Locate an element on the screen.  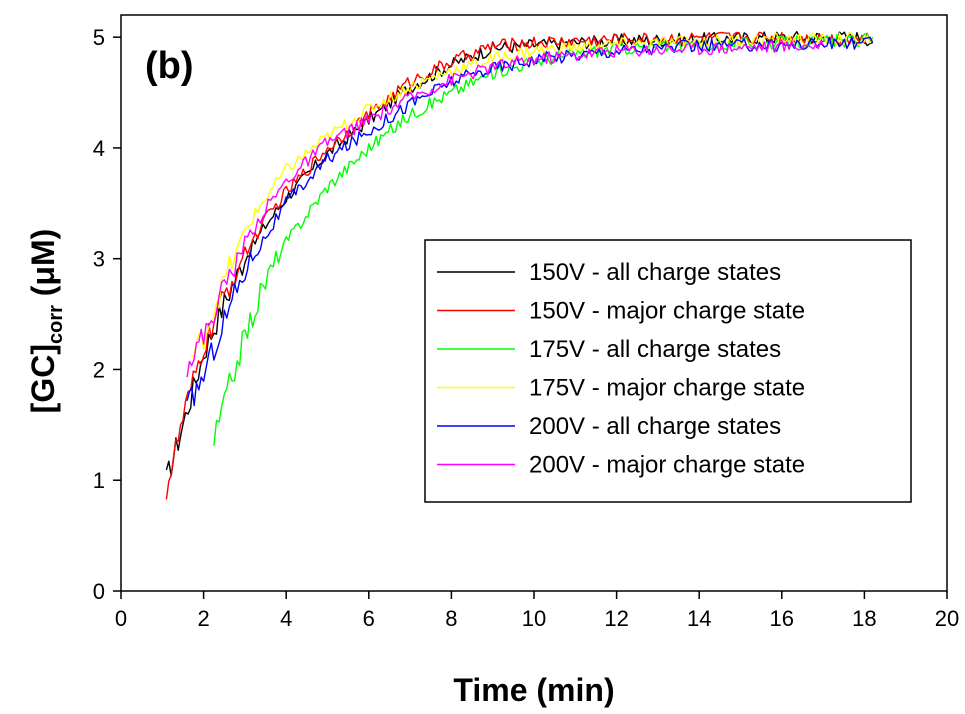
x-tick-label: 14 is located at coordinates (699, 618).